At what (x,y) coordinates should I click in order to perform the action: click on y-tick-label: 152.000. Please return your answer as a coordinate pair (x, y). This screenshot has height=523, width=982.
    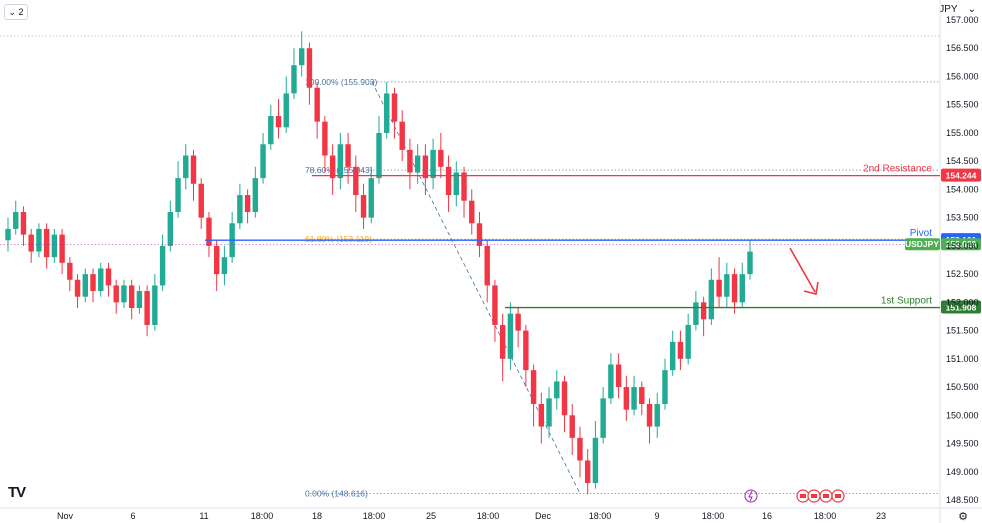
    Looking at the image, I should click on (962, 302).